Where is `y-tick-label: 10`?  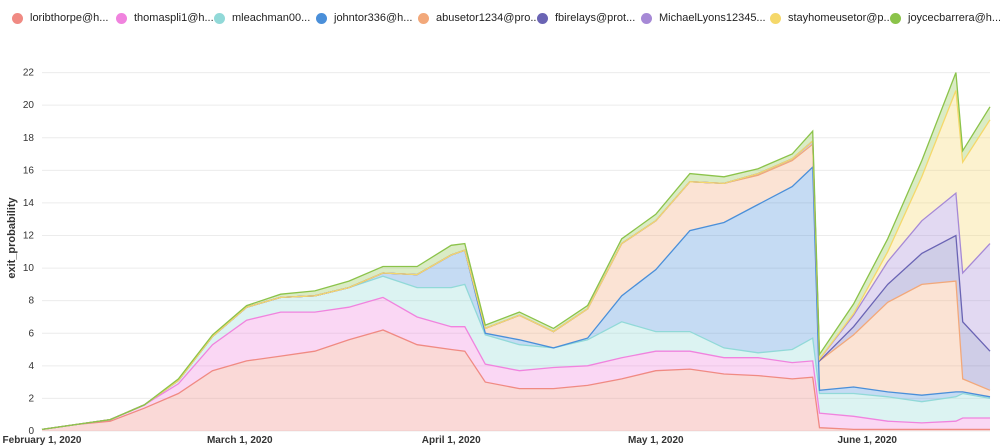 y-tick-label: 10 is located at coordinates (29, 268).